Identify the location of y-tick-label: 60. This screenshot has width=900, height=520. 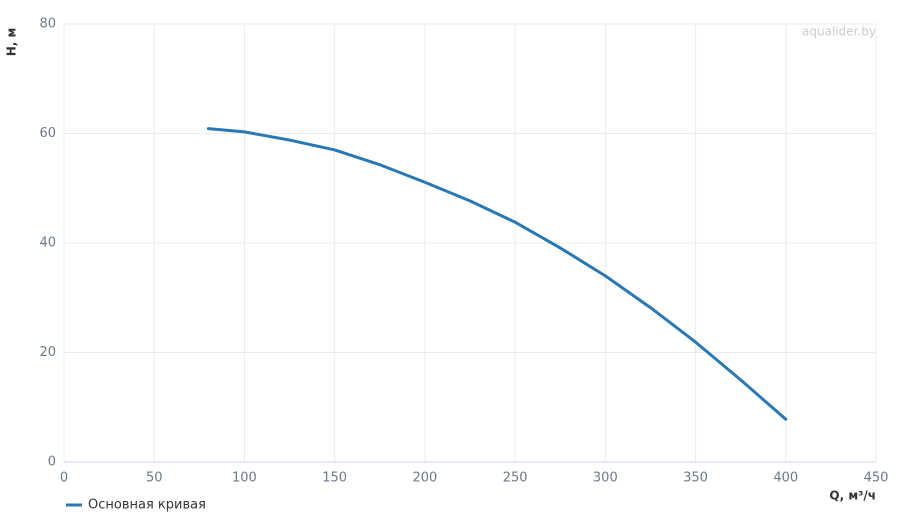
(47, 133).